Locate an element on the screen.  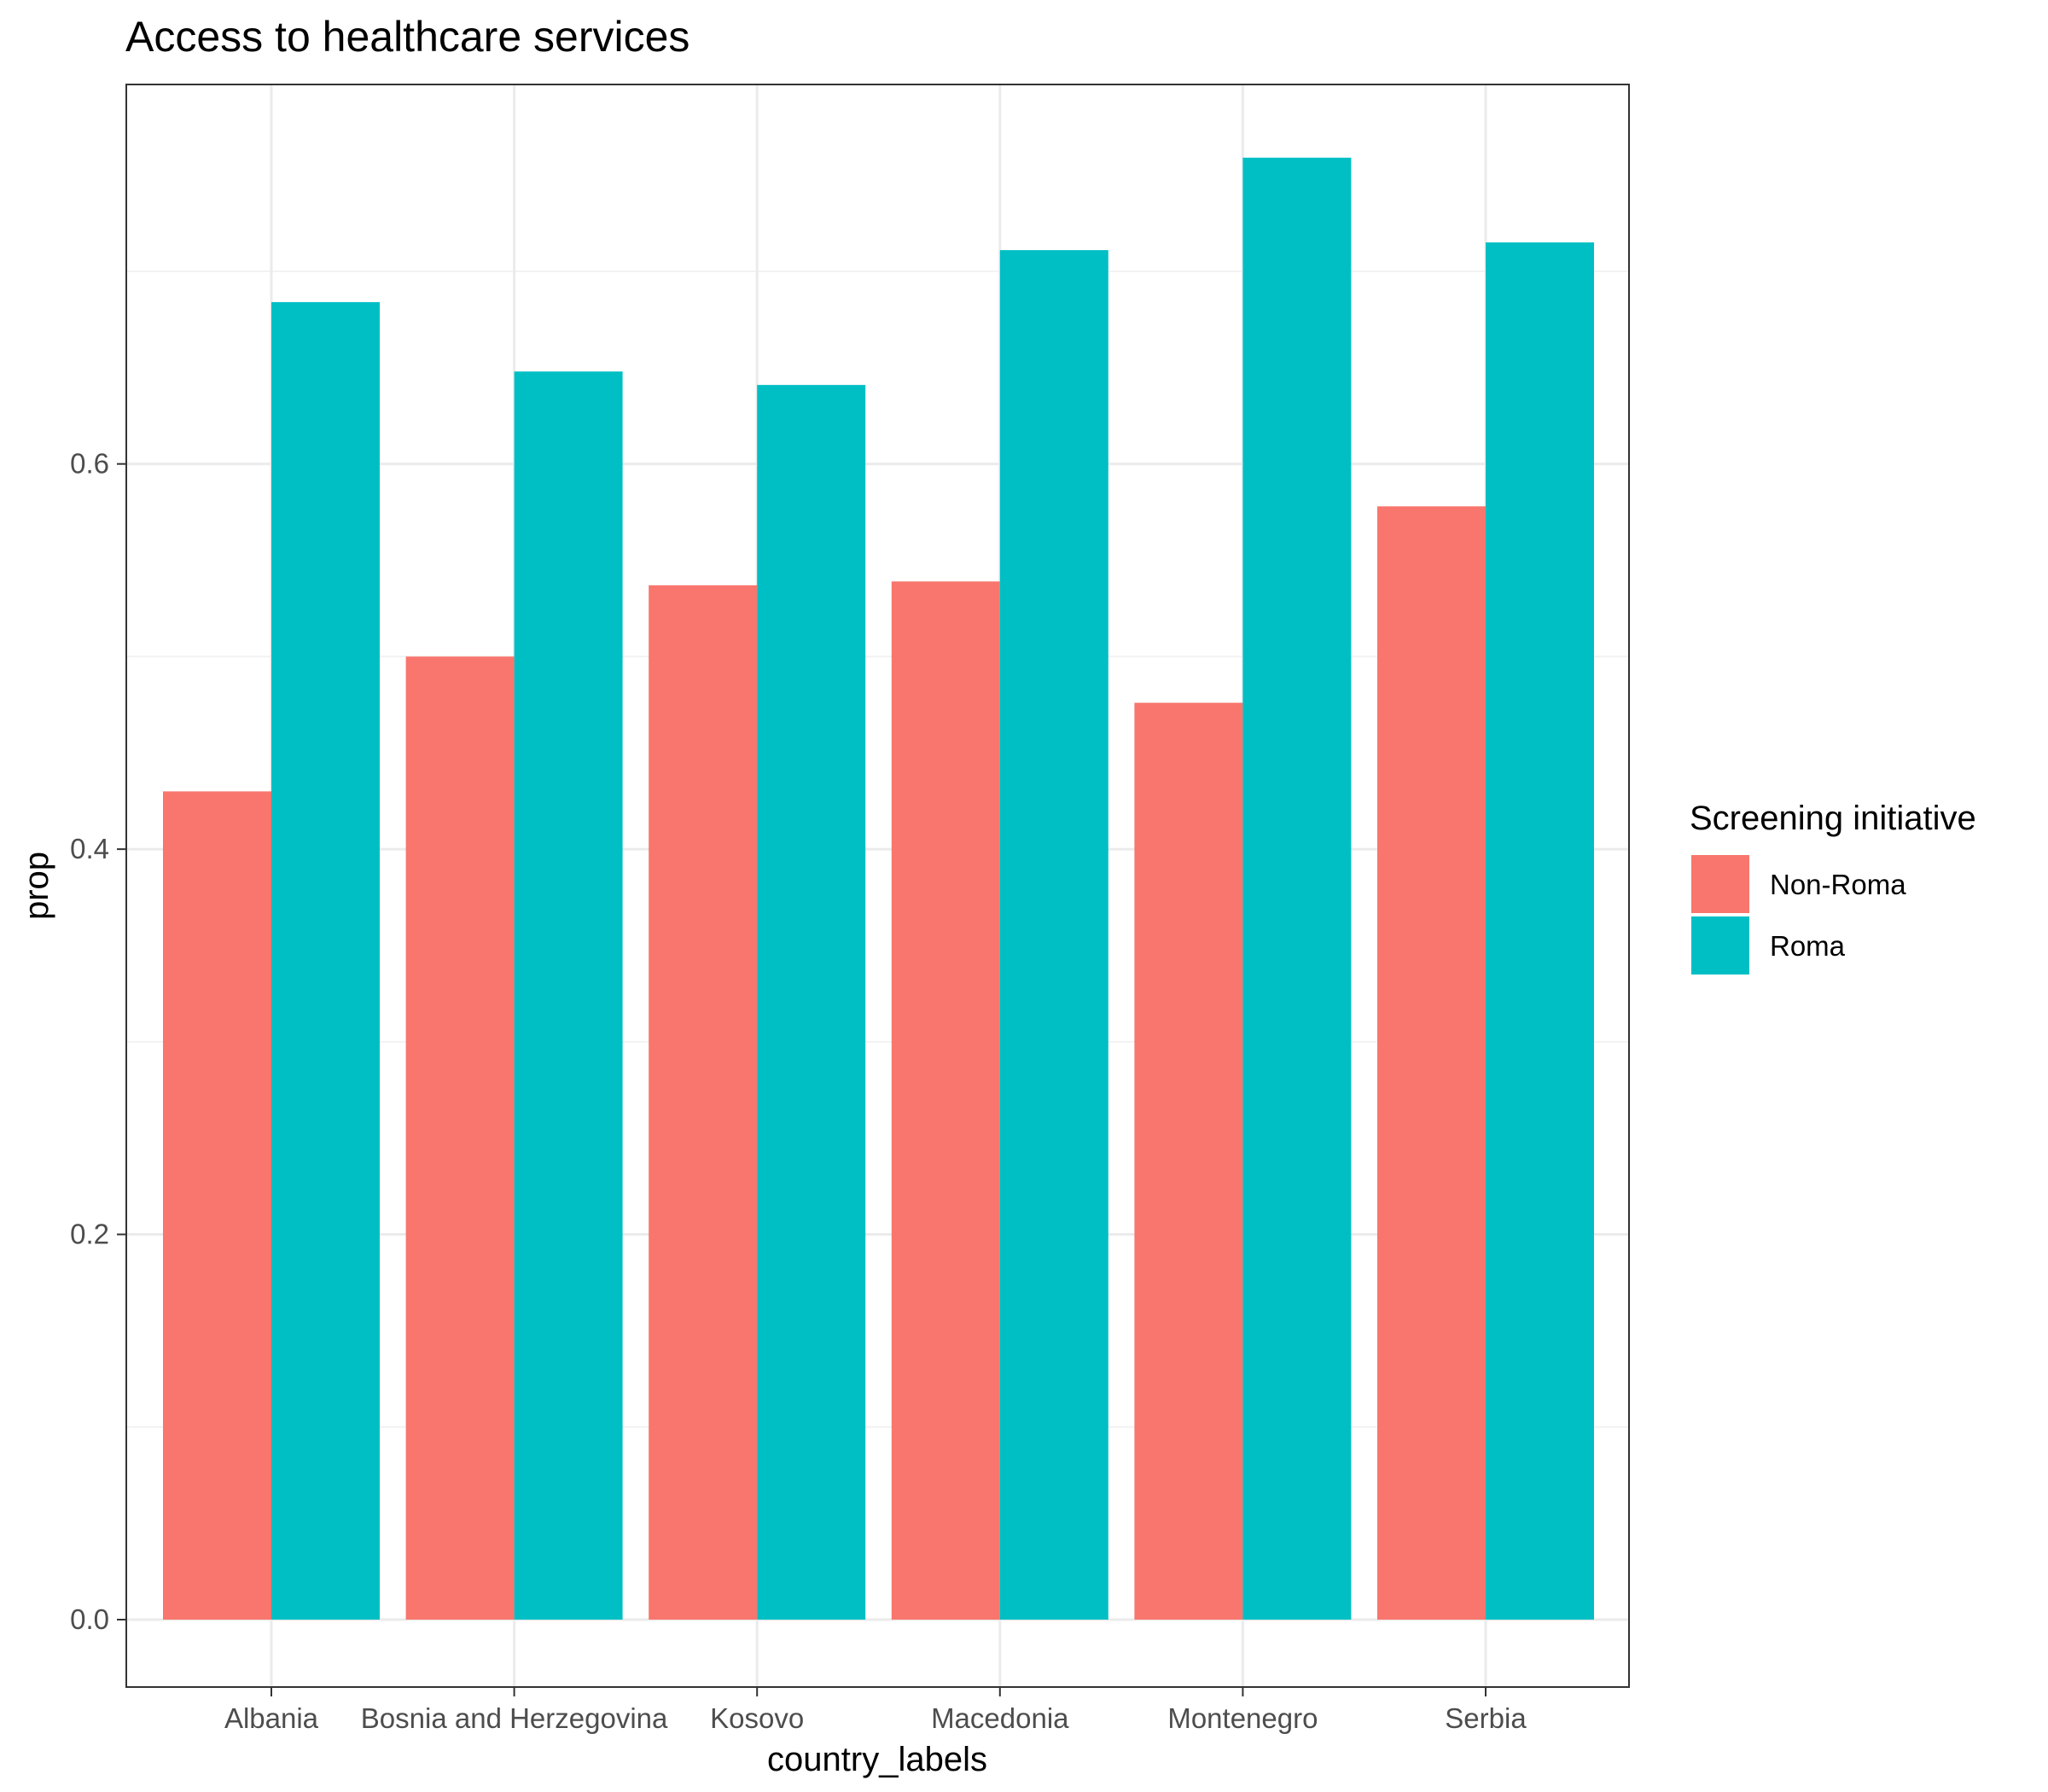
bar-roma-montenegro is located at coordinates (1297, 889).